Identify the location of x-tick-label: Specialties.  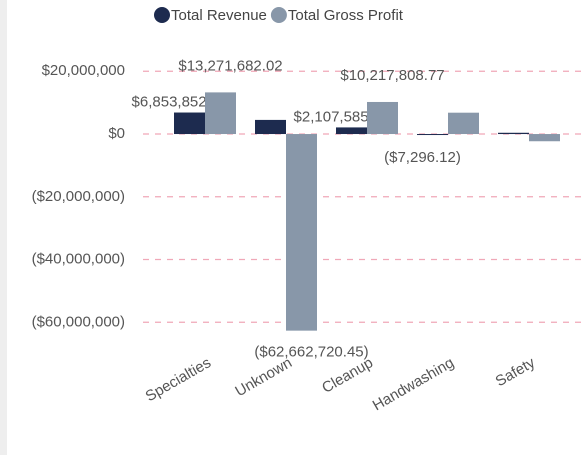
(178, 379).